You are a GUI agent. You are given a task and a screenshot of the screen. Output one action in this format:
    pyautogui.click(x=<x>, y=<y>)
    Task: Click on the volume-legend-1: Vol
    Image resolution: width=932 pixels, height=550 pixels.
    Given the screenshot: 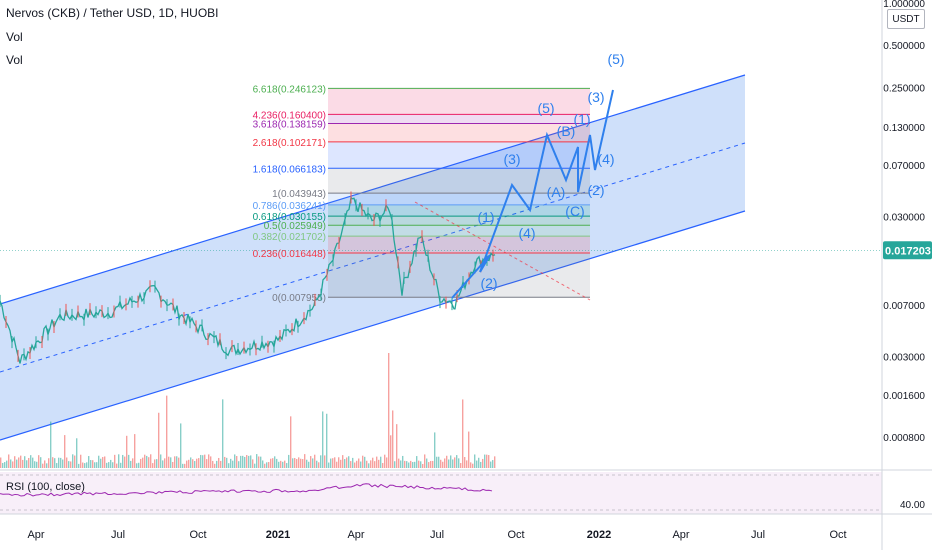 What is the action you would take?
    pyautogui.click(x=14, y=37)
    